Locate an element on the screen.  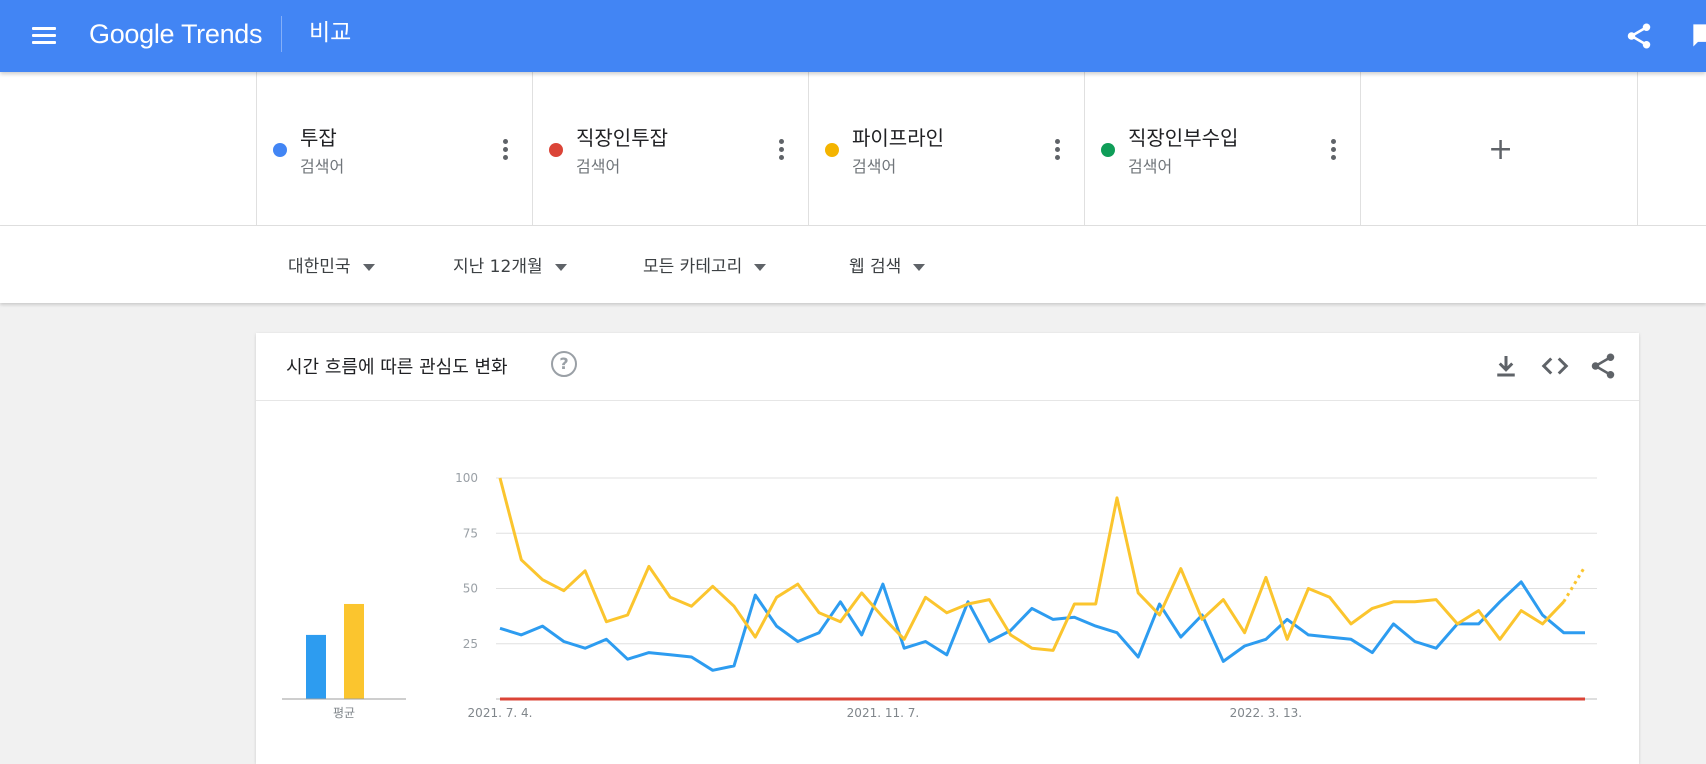
add-comparison-button: + is located at coordinates (1499, 148).